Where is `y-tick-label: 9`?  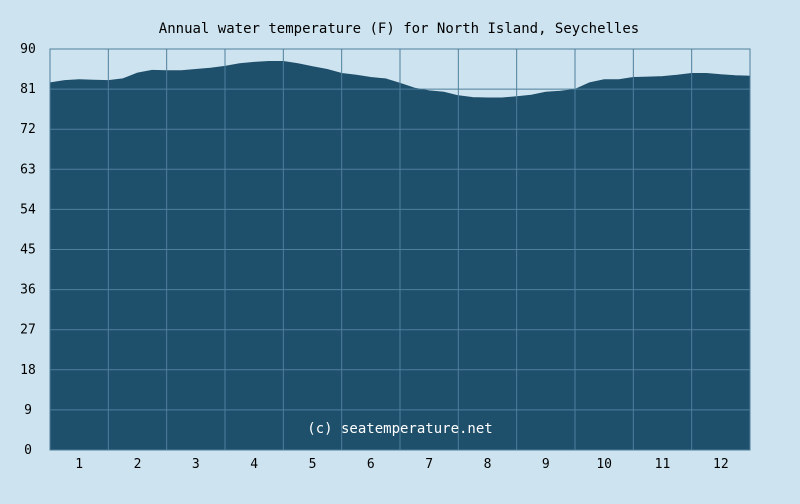 y-tick-label: 9 is located at coordinates (28, 410).